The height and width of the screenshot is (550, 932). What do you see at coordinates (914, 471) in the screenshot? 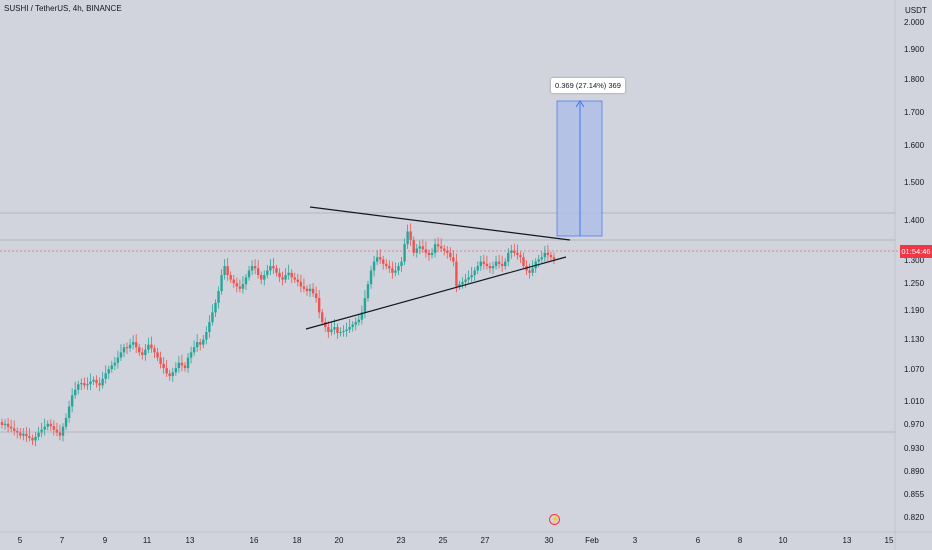
I see `price-tick-label: 0.890` at bounding box center [914, 471].